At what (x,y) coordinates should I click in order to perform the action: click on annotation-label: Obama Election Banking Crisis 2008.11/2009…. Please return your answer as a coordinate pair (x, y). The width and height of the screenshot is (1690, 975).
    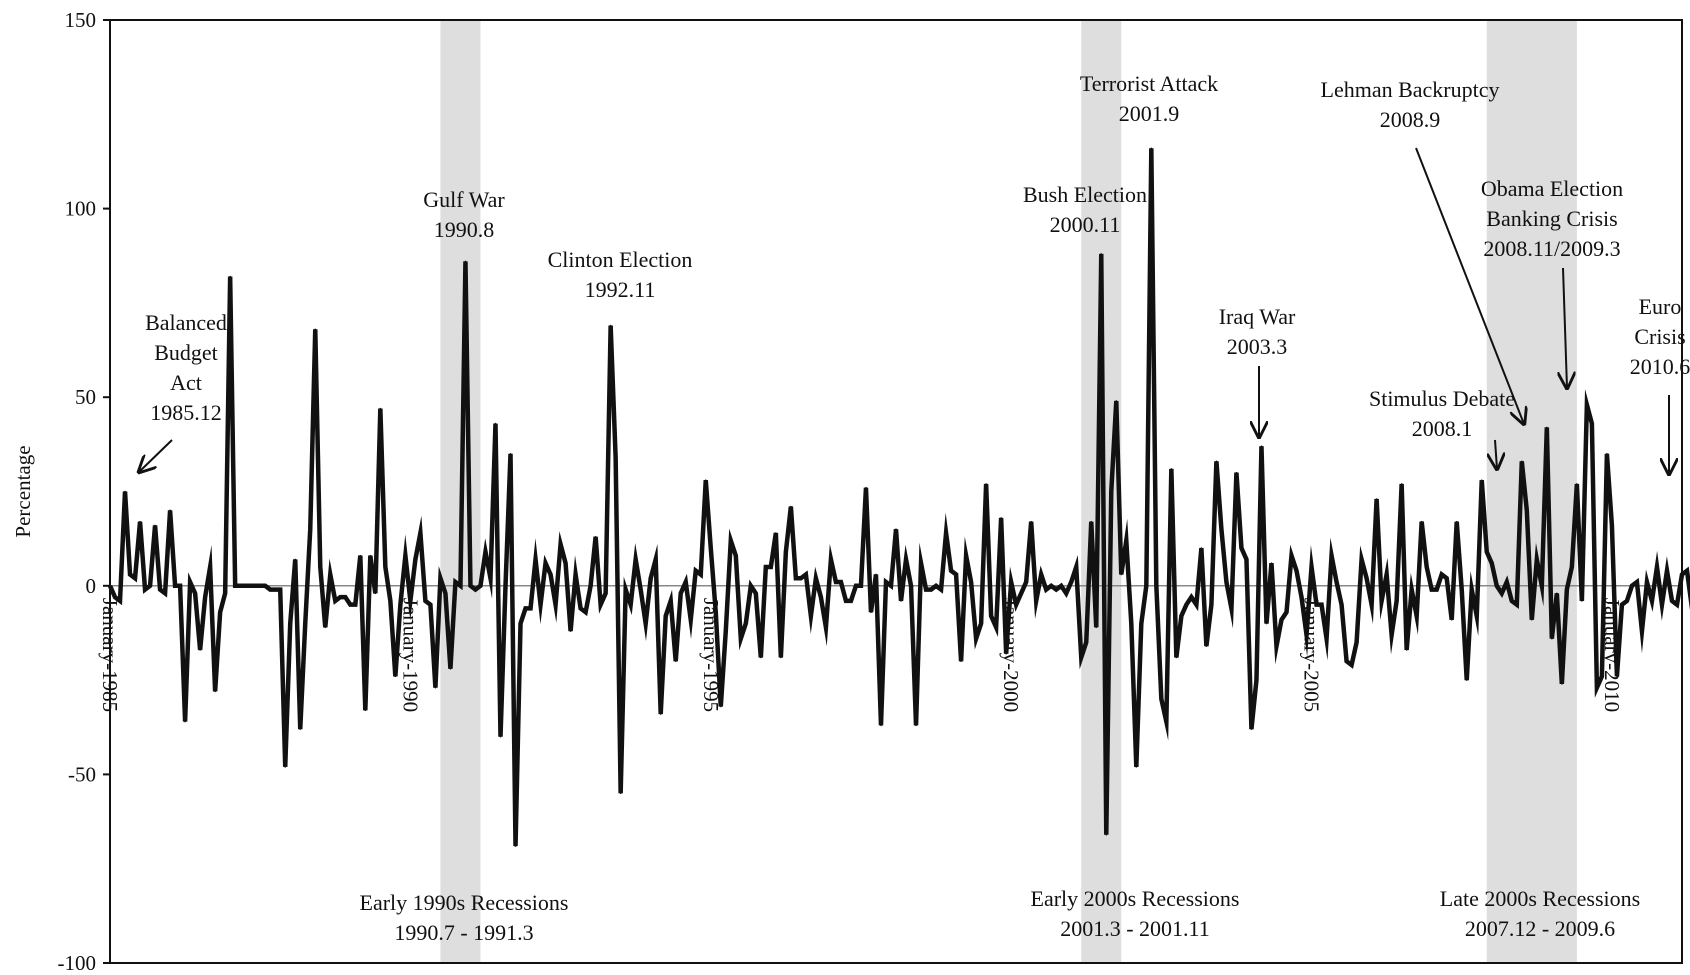
    Looking at the image, I should click on (1552, 218).